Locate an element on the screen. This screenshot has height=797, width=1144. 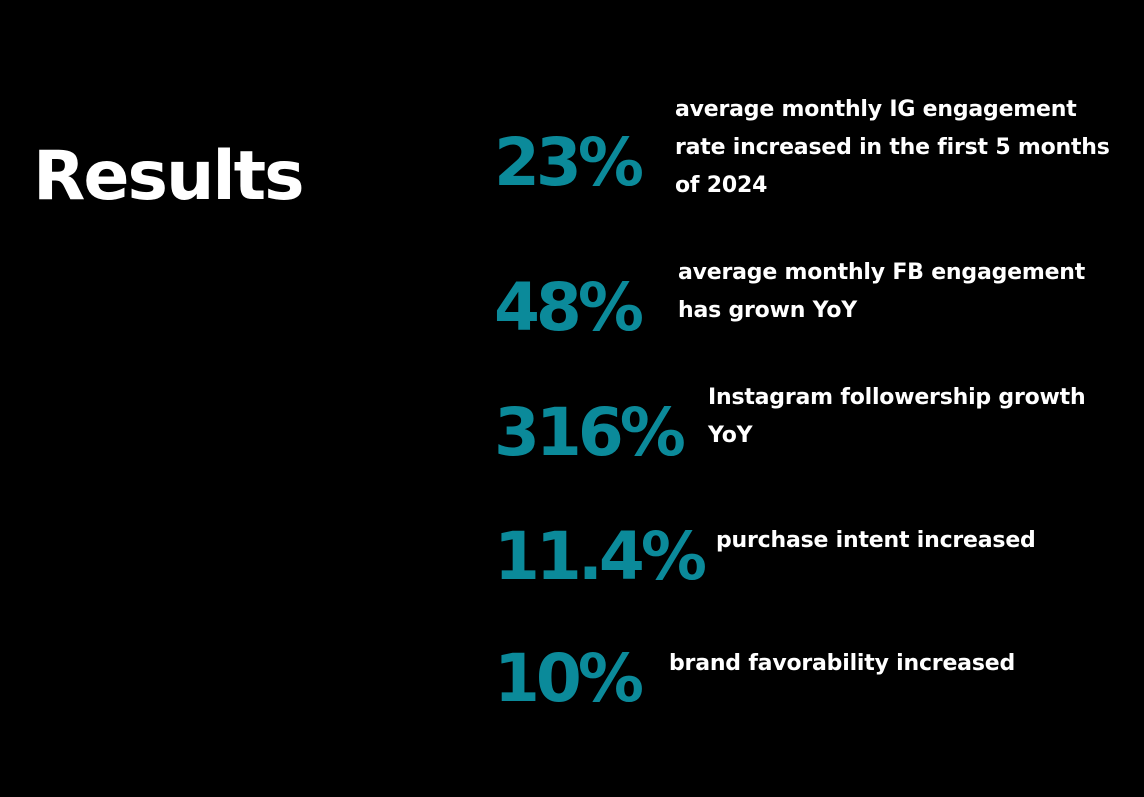
stat-value: 48% is located at coordinates (569, 307).